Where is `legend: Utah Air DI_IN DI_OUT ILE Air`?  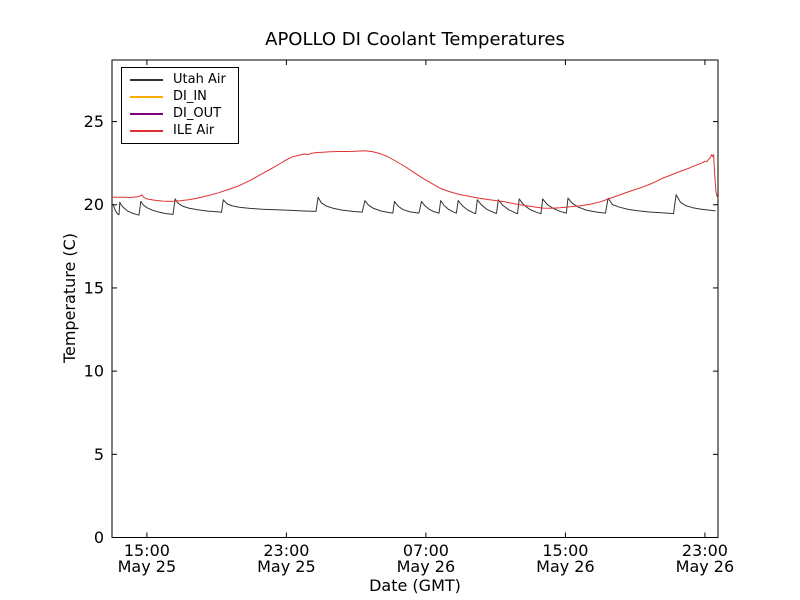 legend: Utah Air DI_IN DI_OUT ILE Air is located at coordinates (180, 105).